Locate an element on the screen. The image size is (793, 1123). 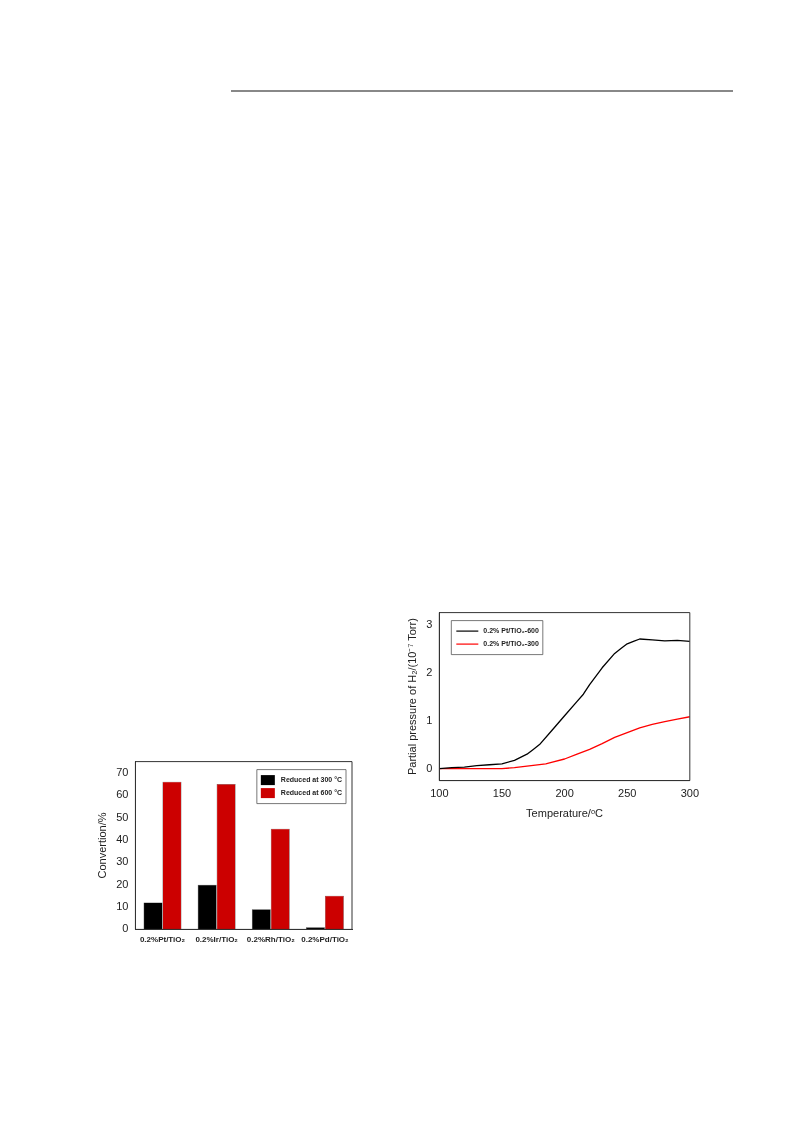
y-tick-label: 20 is located at coordinates (122, 883).